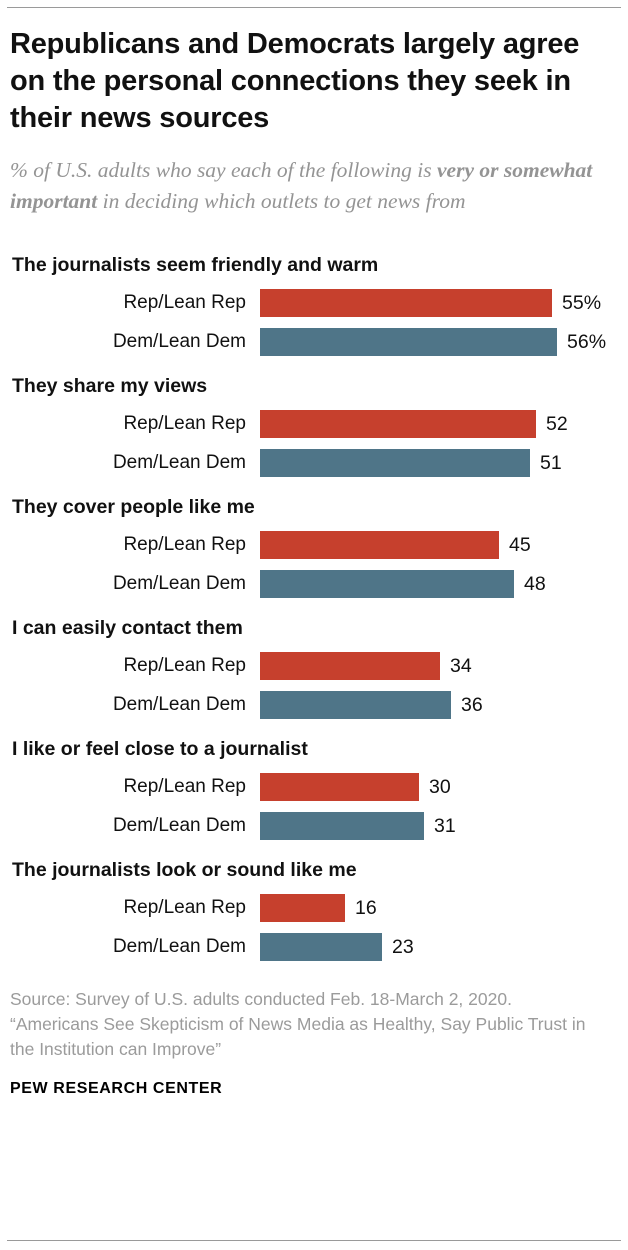  Describe the element at coordinates (314, 7) in the screenshot. I see `top-rule` at that location.